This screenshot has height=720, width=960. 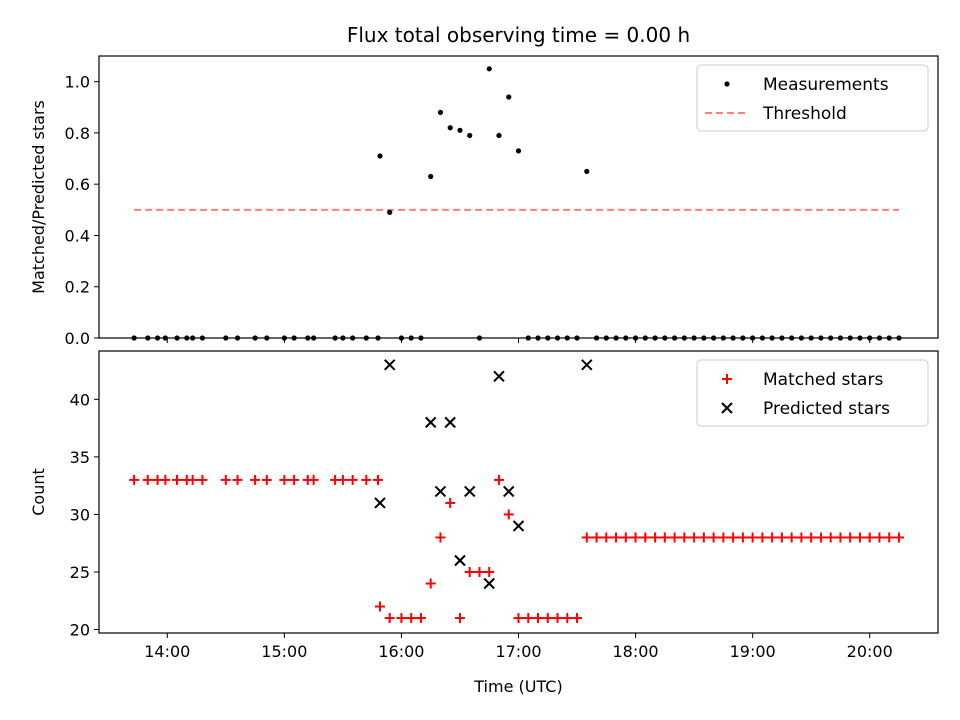 What do you see at coordinates (517, 686) in the screenshot?
I see `x-axis-label: Time (UTC)` at bounding box center [517, 686].